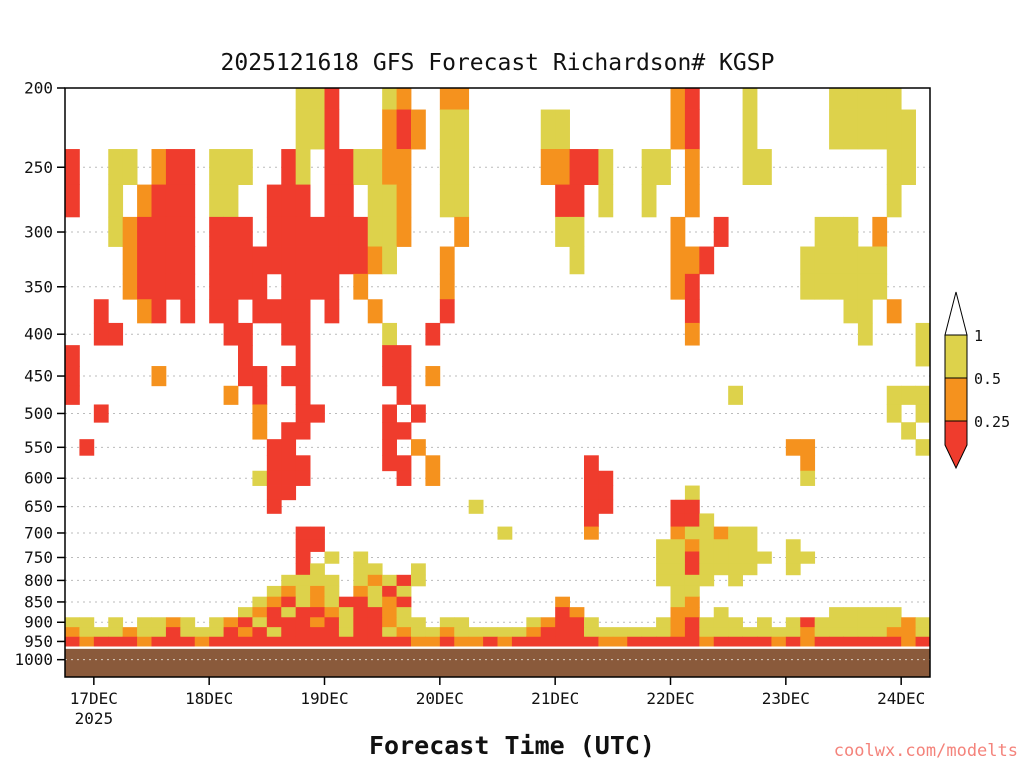 The image size is (1024, 768). Describe the element at coordinates (38, 601) in the screenshot. I see `y-tick-label: 850` at that location.